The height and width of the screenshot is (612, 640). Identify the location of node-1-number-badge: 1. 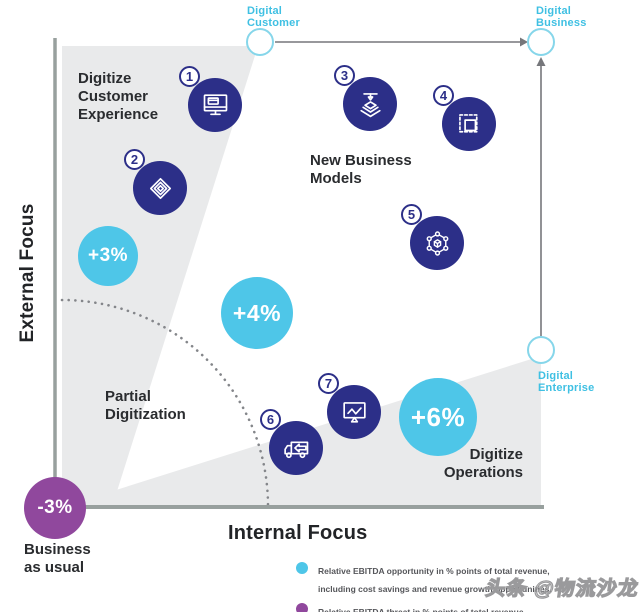
(189, 76).